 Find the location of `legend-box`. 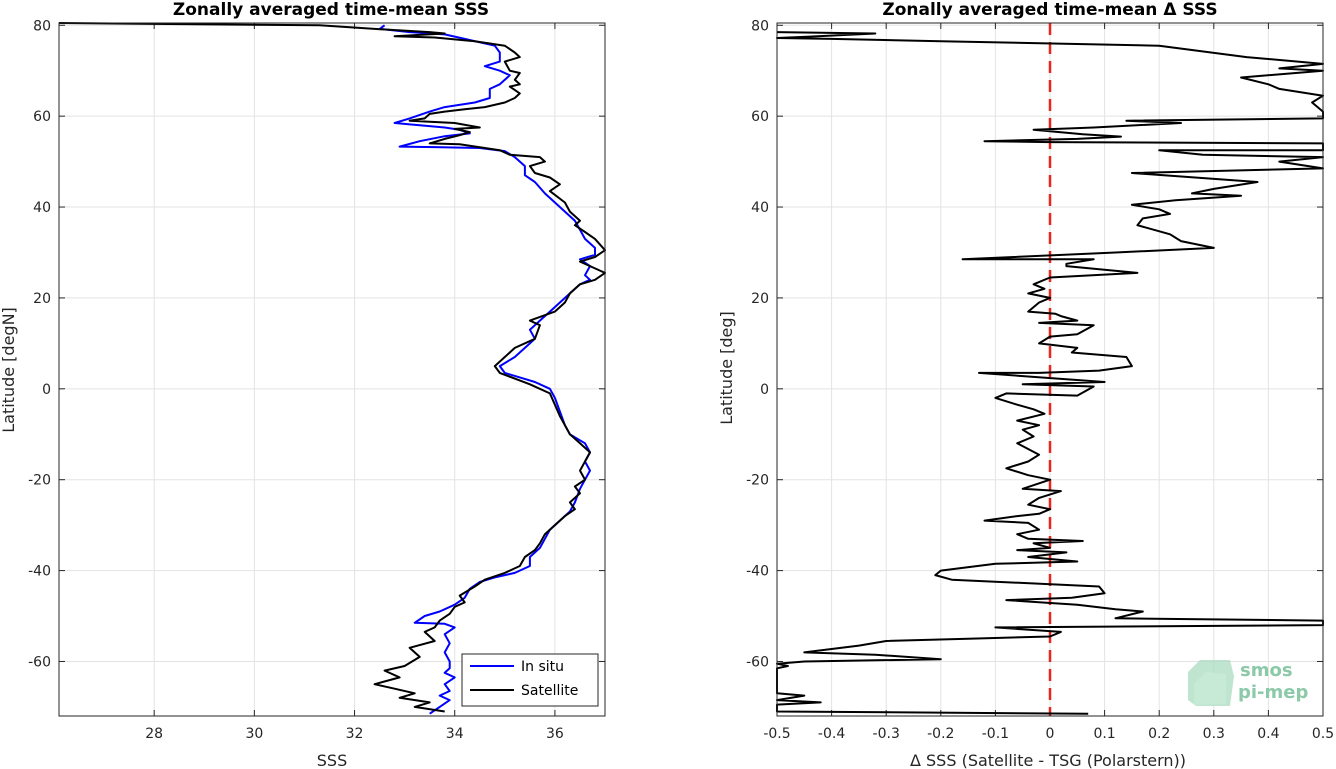

legend-box is located at coordinates (530, 680).